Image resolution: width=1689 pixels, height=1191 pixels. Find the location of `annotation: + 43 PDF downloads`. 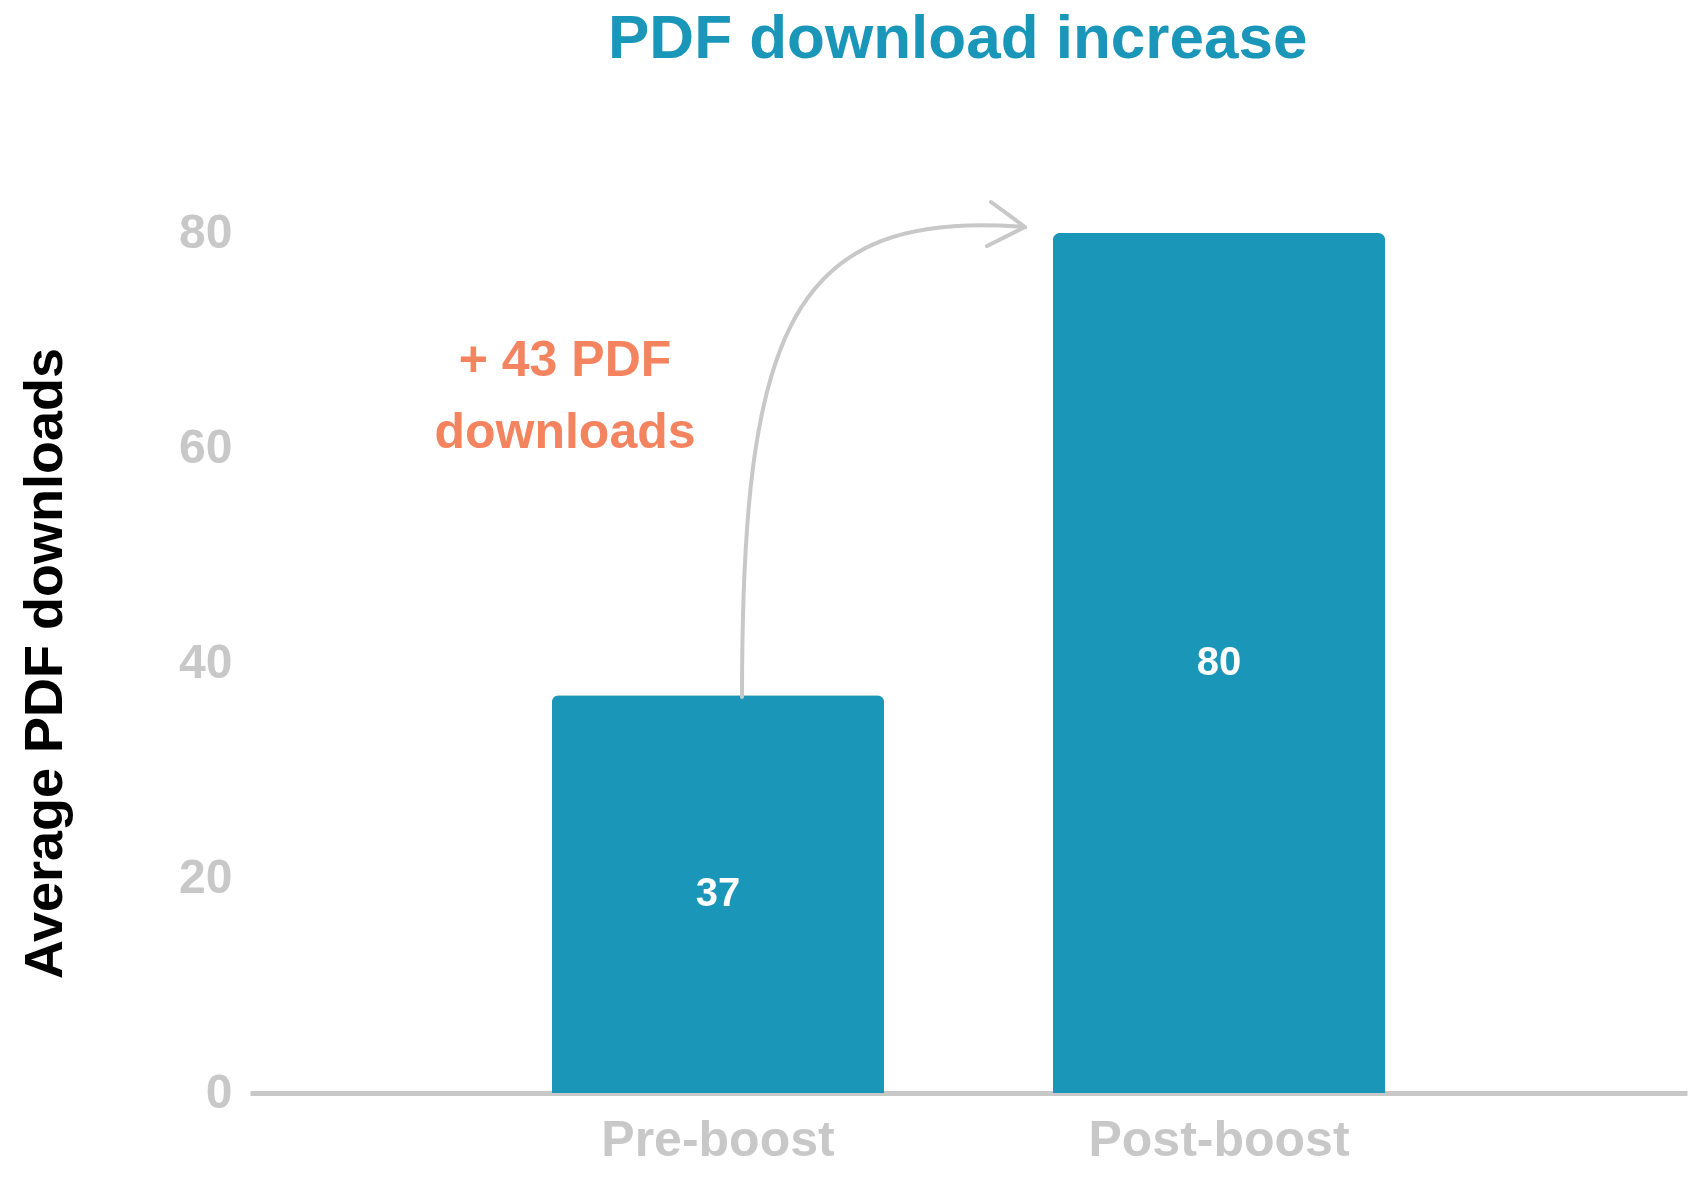

annotation: + 43 PDF downloads is located at coordinates (565, 395).